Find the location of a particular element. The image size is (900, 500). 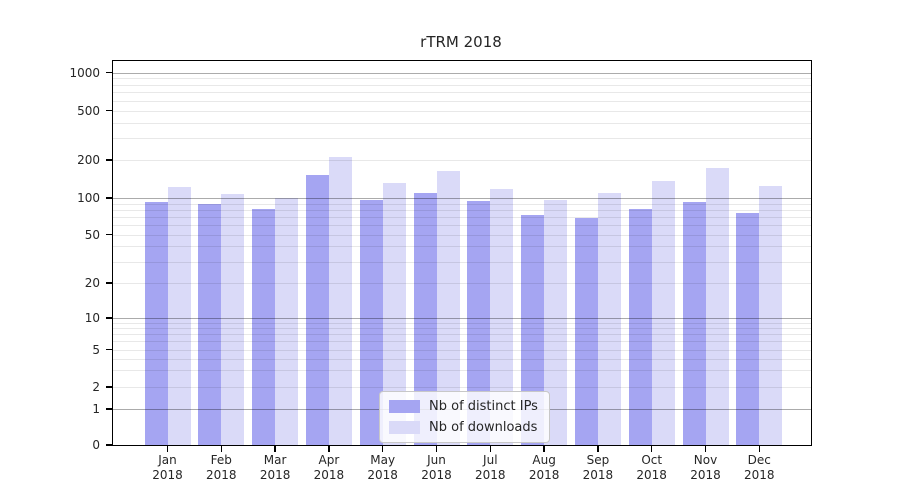

legend-swatch-distinct-ips is located at coordinates (404, 406).